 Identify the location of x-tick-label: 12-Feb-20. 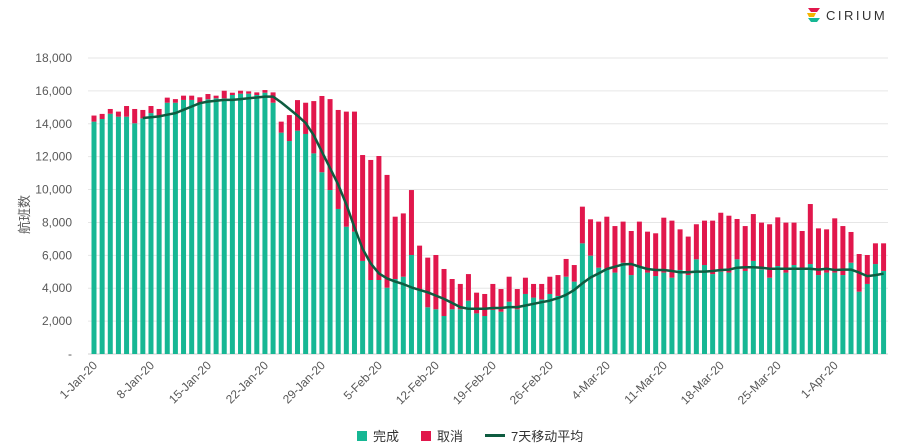
(417, 382).